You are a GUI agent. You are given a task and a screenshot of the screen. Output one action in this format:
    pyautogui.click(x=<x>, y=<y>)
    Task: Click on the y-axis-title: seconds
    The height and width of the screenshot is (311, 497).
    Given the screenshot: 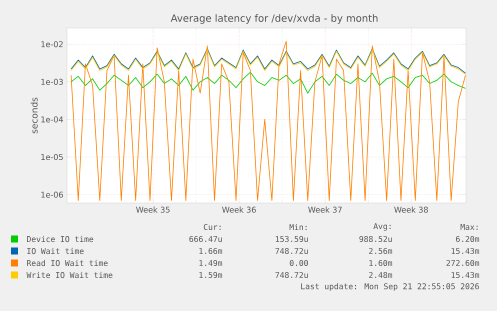 What is the action you would take?
    pyautogui.click(x=34, y=116)
    